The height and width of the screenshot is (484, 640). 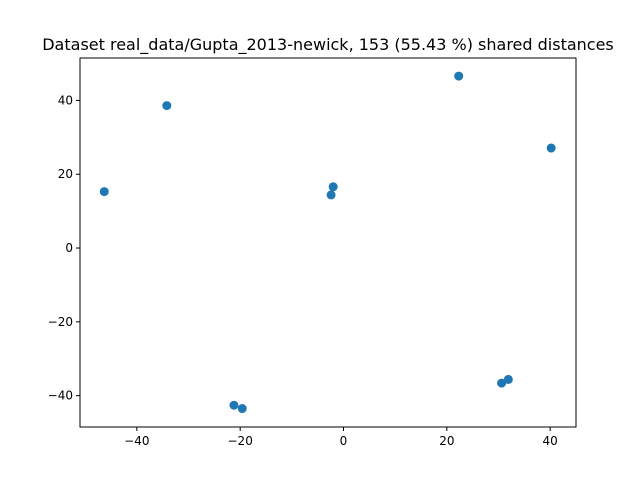 I want to click on x-tick-label: 40, so click(x=550, y=441).